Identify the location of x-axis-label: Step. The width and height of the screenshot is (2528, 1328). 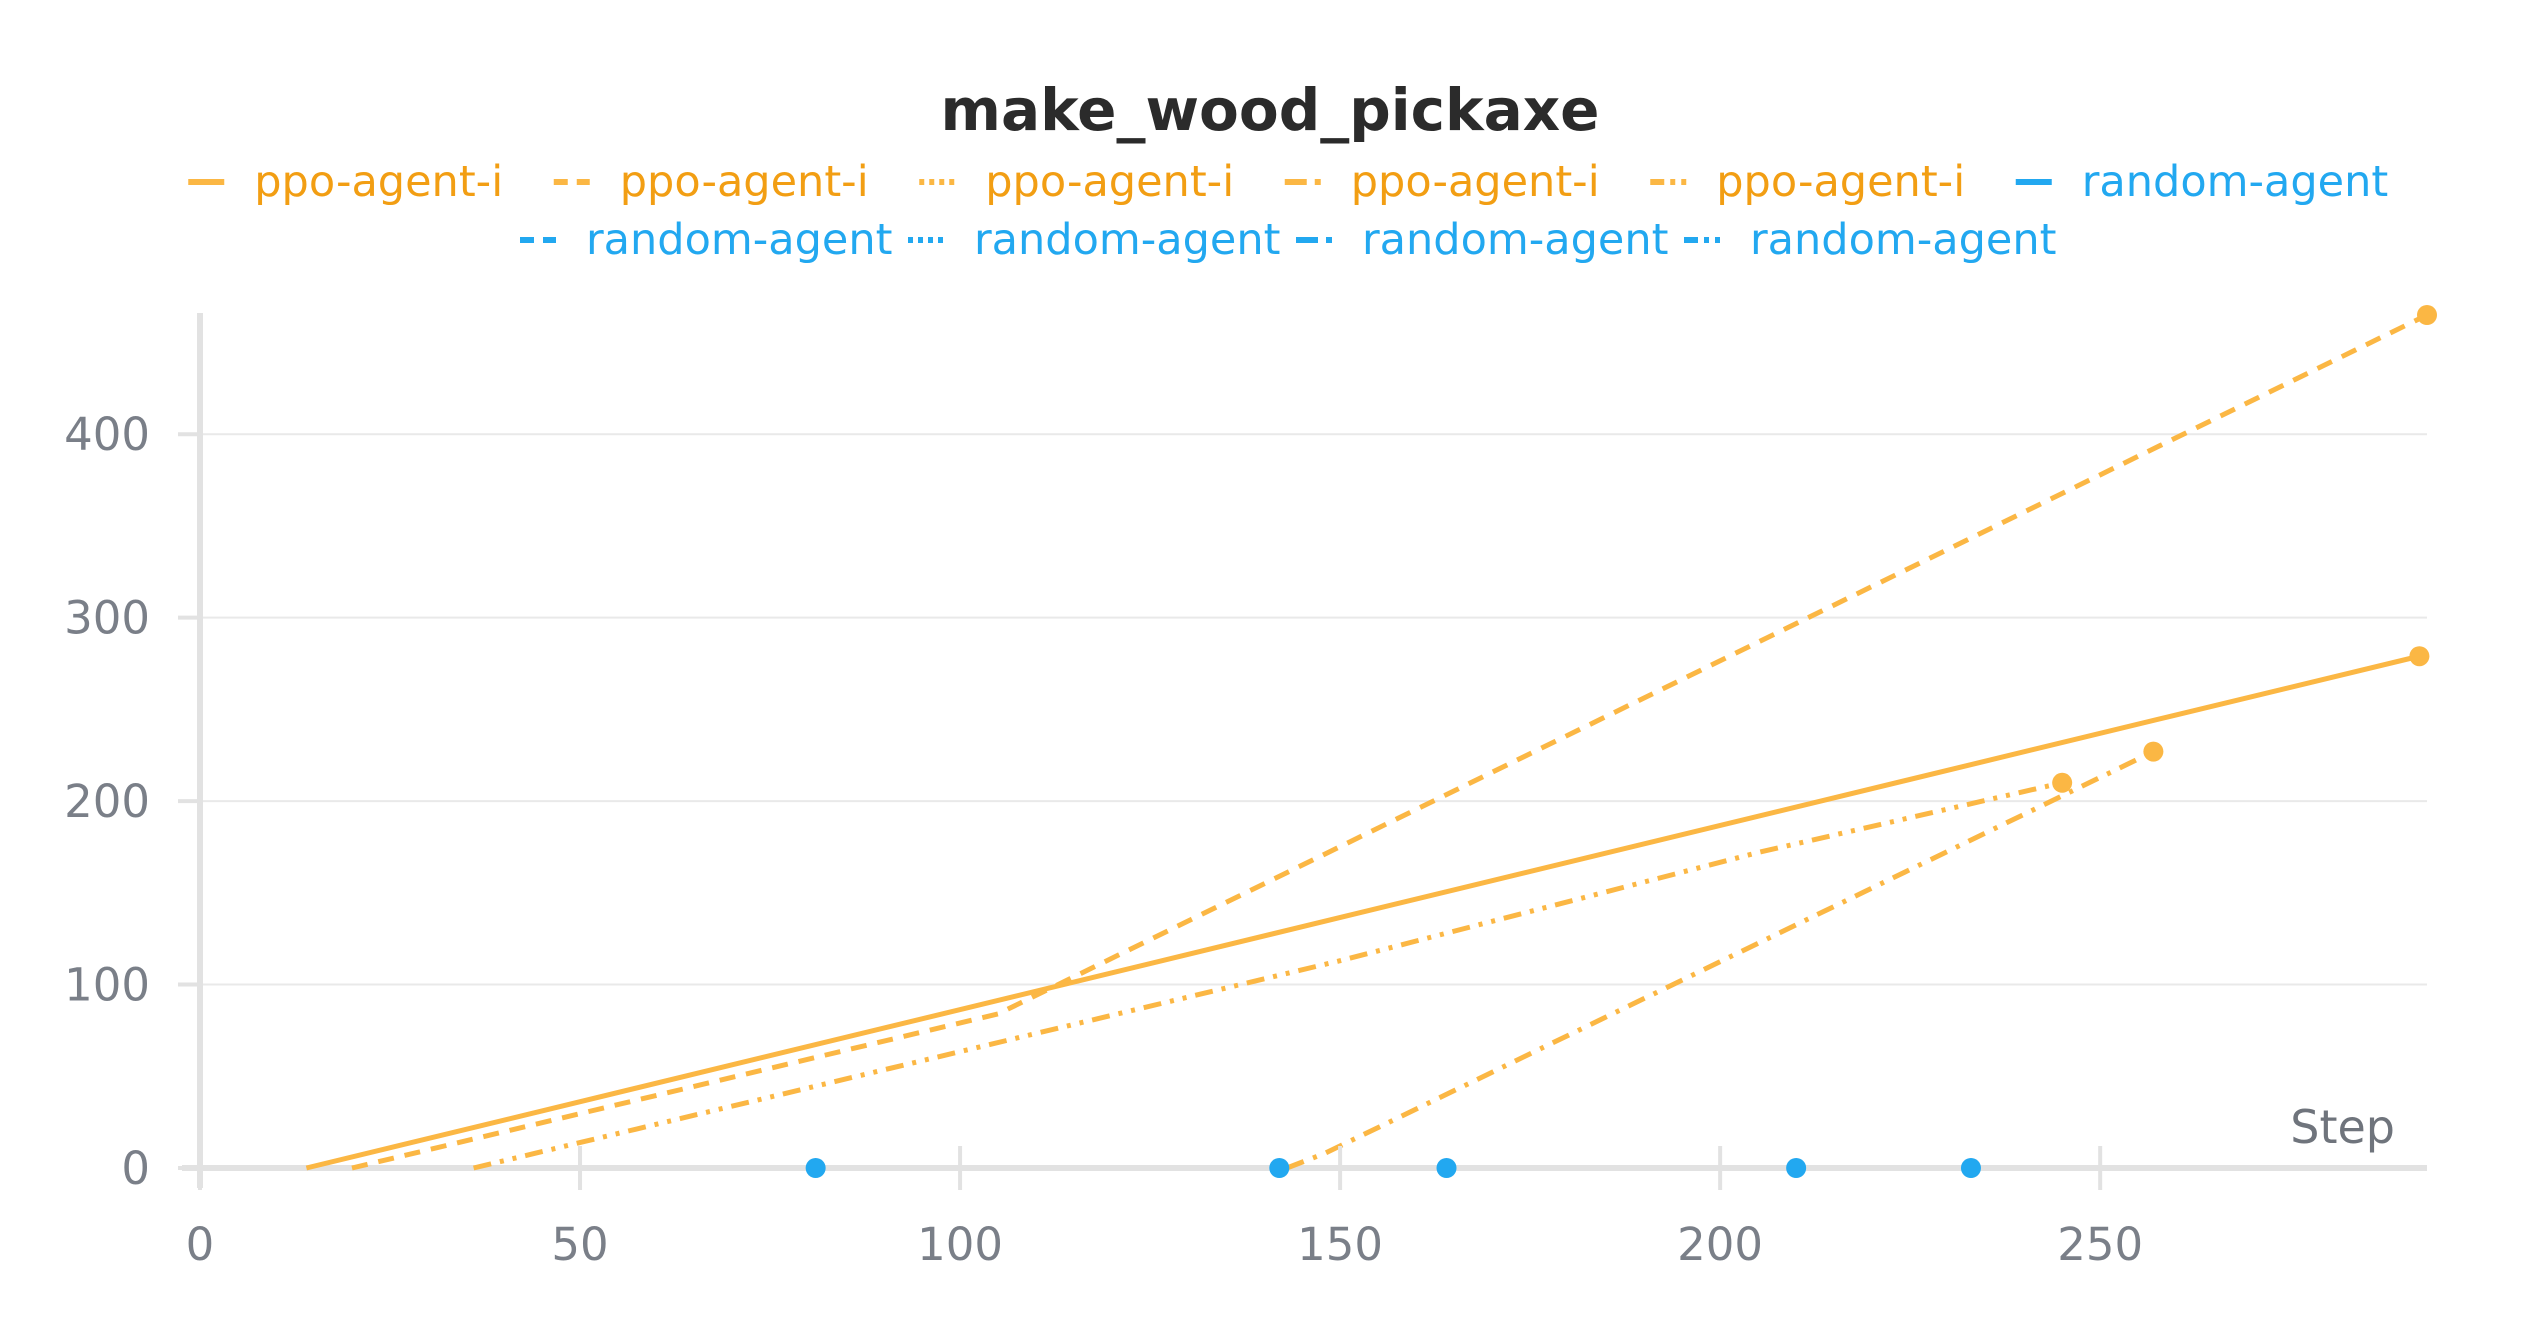
(2342, 1127).